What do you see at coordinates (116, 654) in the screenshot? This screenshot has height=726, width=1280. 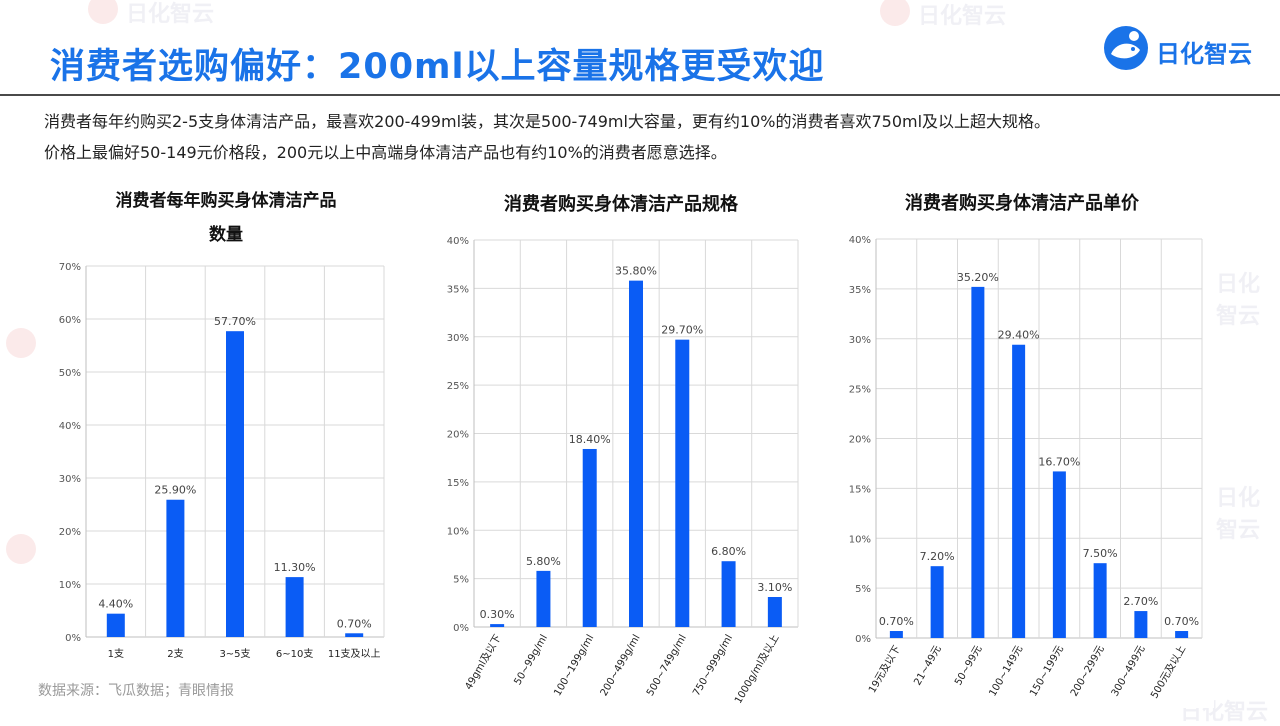 I see `category-label: 1支` at bounding box center [116, 654].